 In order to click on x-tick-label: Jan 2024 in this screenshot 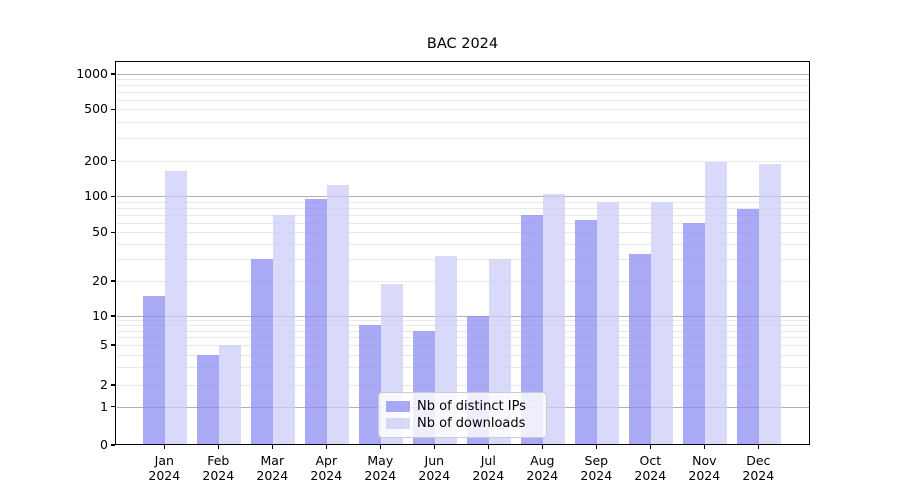, I will do `click(164, 468)`.